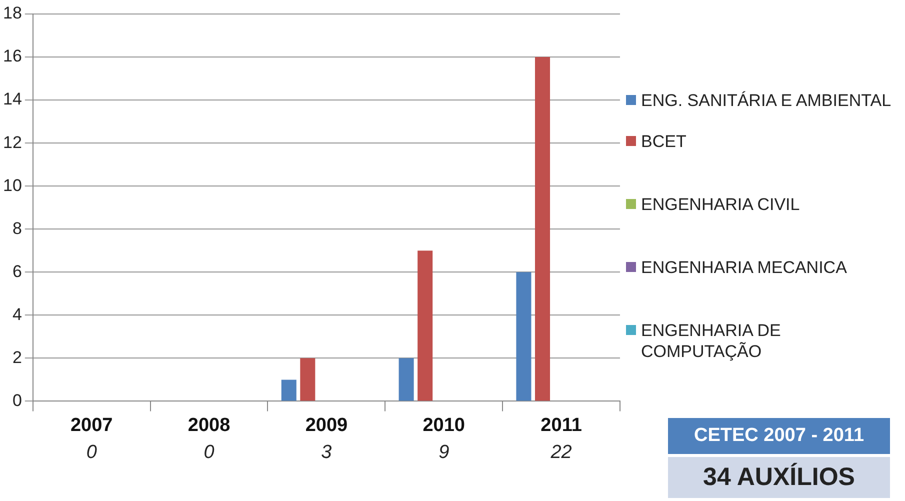  What do you see at coordinates (561, 425) in the screenshot?
I see `x-tick-label: 2011` at bounding box center [561, 425].